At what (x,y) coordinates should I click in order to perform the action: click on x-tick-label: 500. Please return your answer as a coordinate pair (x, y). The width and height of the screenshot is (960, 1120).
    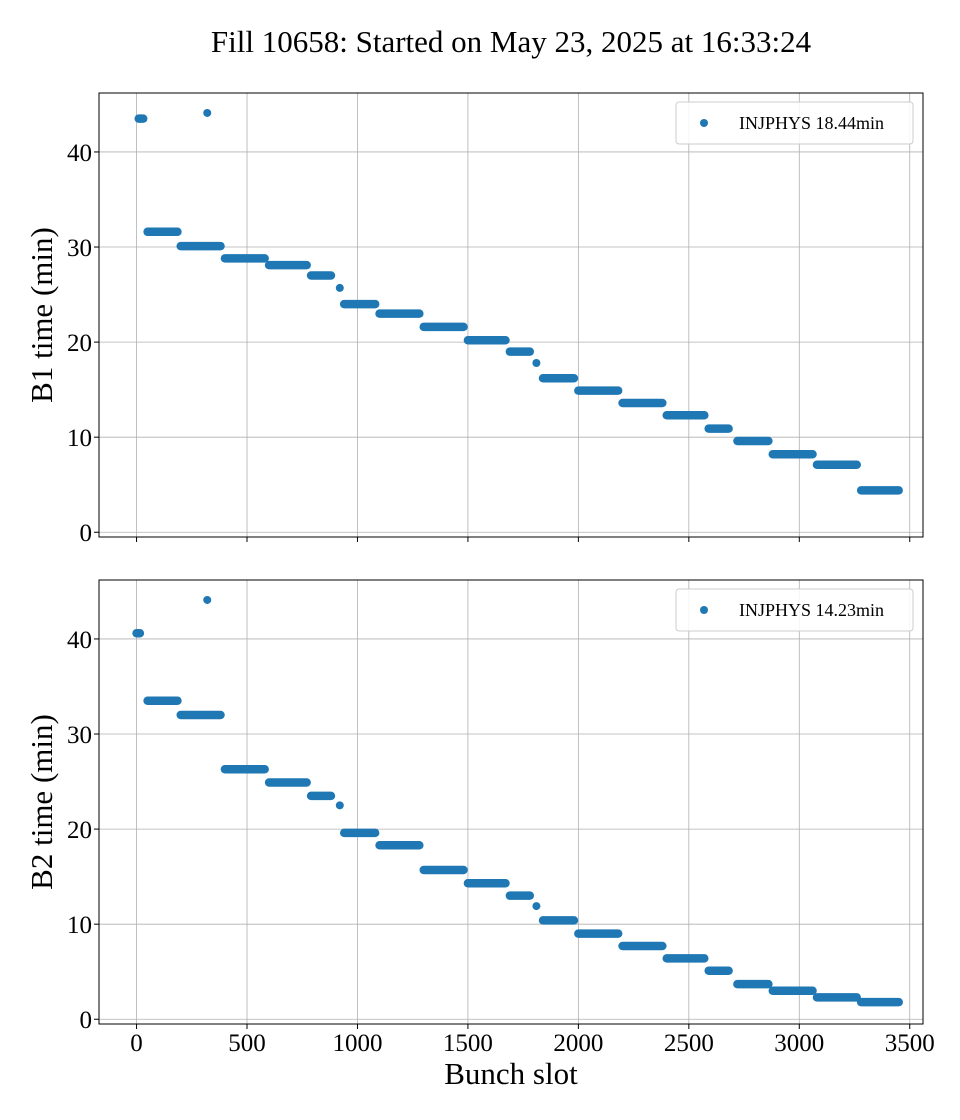
    Looking at the image, I should click on (247, 1043).